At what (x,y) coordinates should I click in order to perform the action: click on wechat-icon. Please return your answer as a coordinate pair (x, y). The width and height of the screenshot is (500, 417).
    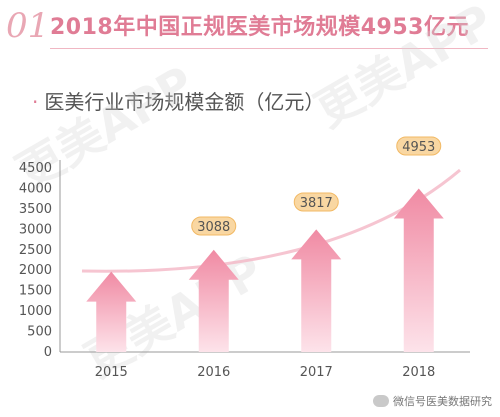
    Looking at the image, I should click on (381, 401).